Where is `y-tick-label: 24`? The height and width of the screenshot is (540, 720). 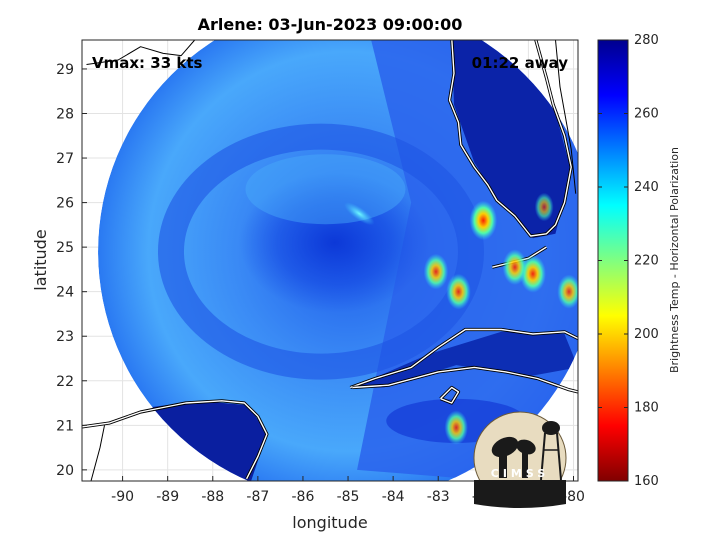 y-tick-label: 24 is located at coordinates (65, 293).